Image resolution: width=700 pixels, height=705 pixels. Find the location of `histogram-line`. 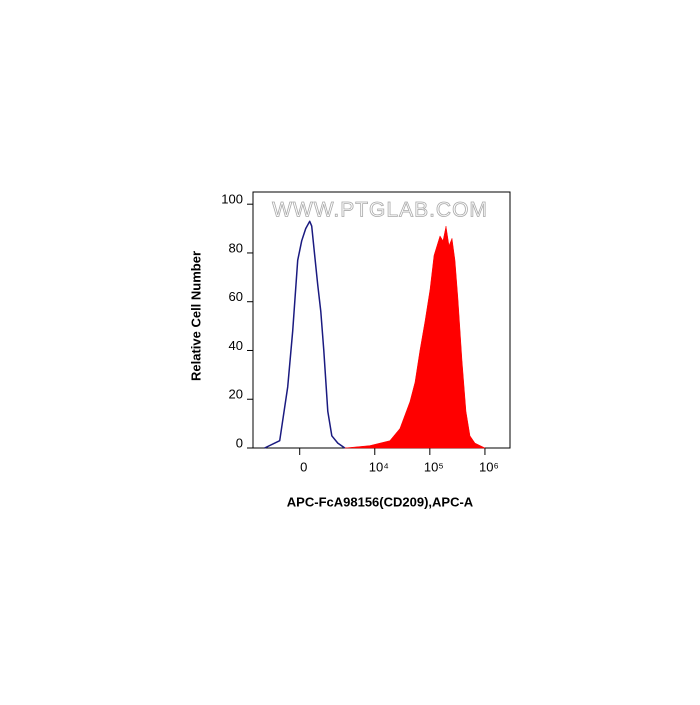

histogram-line is located at coordinates (305, 334).